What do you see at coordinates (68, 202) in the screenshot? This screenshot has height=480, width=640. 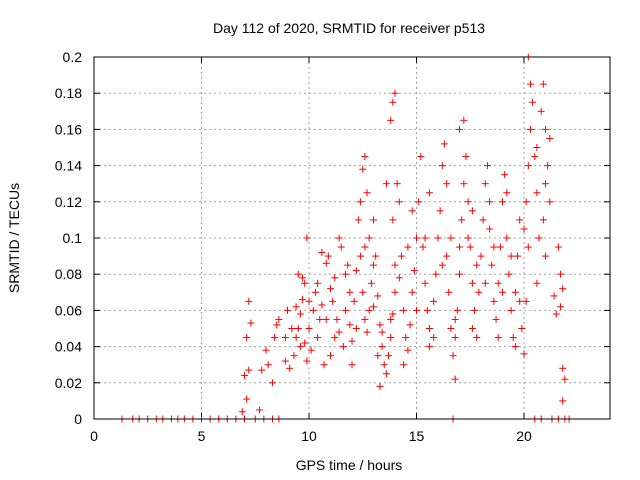 I see `y-tick-label: 0.12` at bounding box center [68, 202].